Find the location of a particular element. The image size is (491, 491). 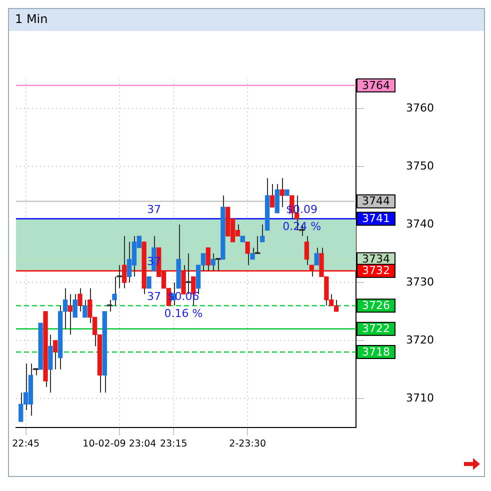

ref-line-label: 3732 is located at coordinates (376, 271).